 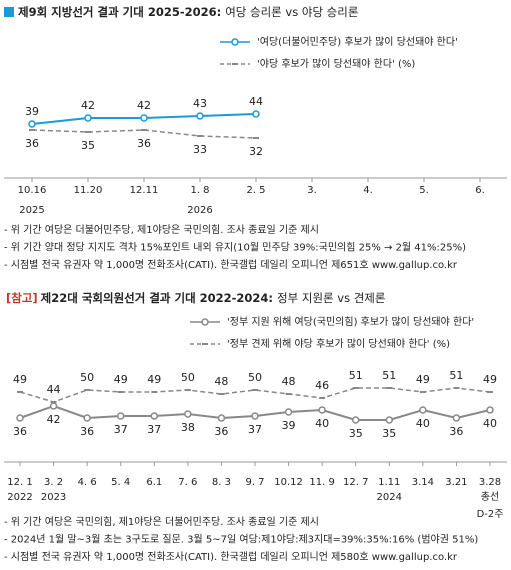 What do you see at coordinates (19, 482) in the screenshot?
I see `x-tick-label: 12. 1` at bounding box center [19, 482].